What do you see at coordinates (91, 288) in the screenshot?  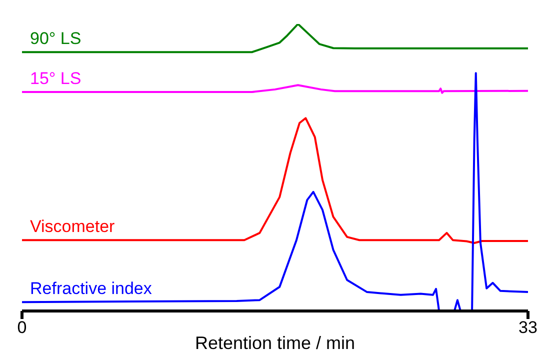 I see `series-label: Refractive index` at bounding box center [91, 288].